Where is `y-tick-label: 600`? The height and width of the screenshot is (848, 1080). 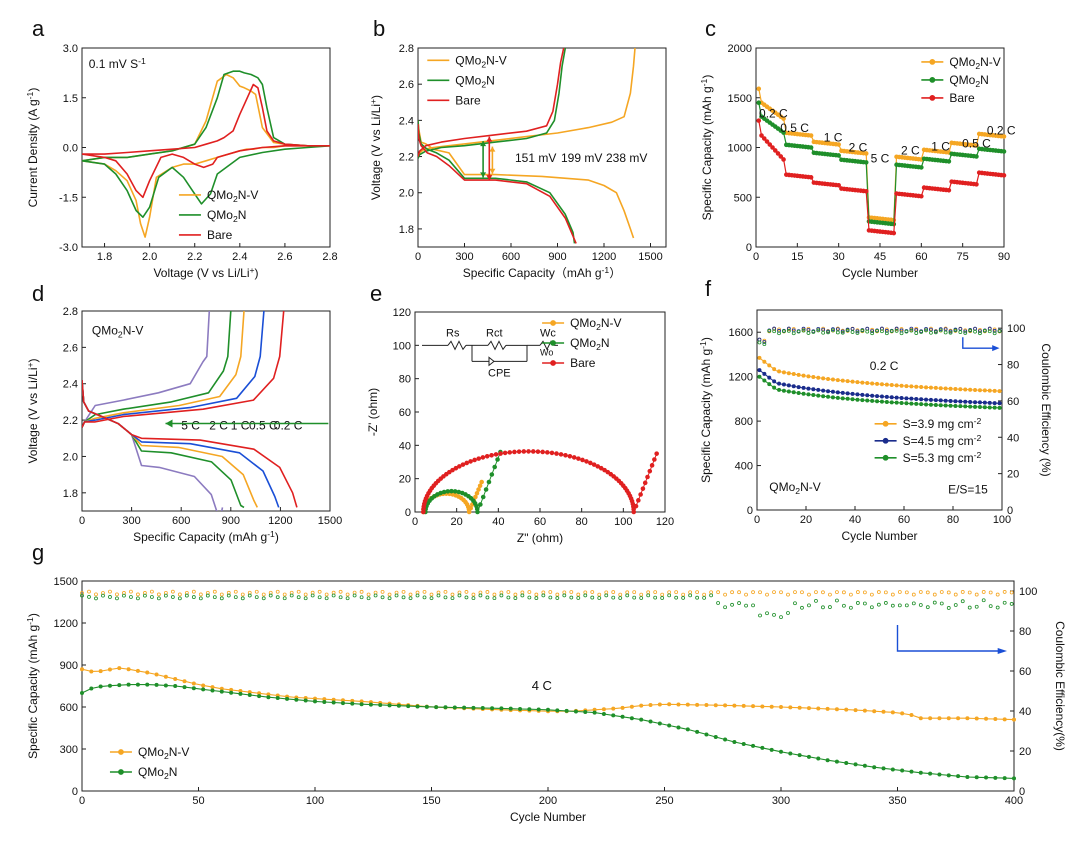 y-tick-label: 600 is located at coordinates (69, 708).